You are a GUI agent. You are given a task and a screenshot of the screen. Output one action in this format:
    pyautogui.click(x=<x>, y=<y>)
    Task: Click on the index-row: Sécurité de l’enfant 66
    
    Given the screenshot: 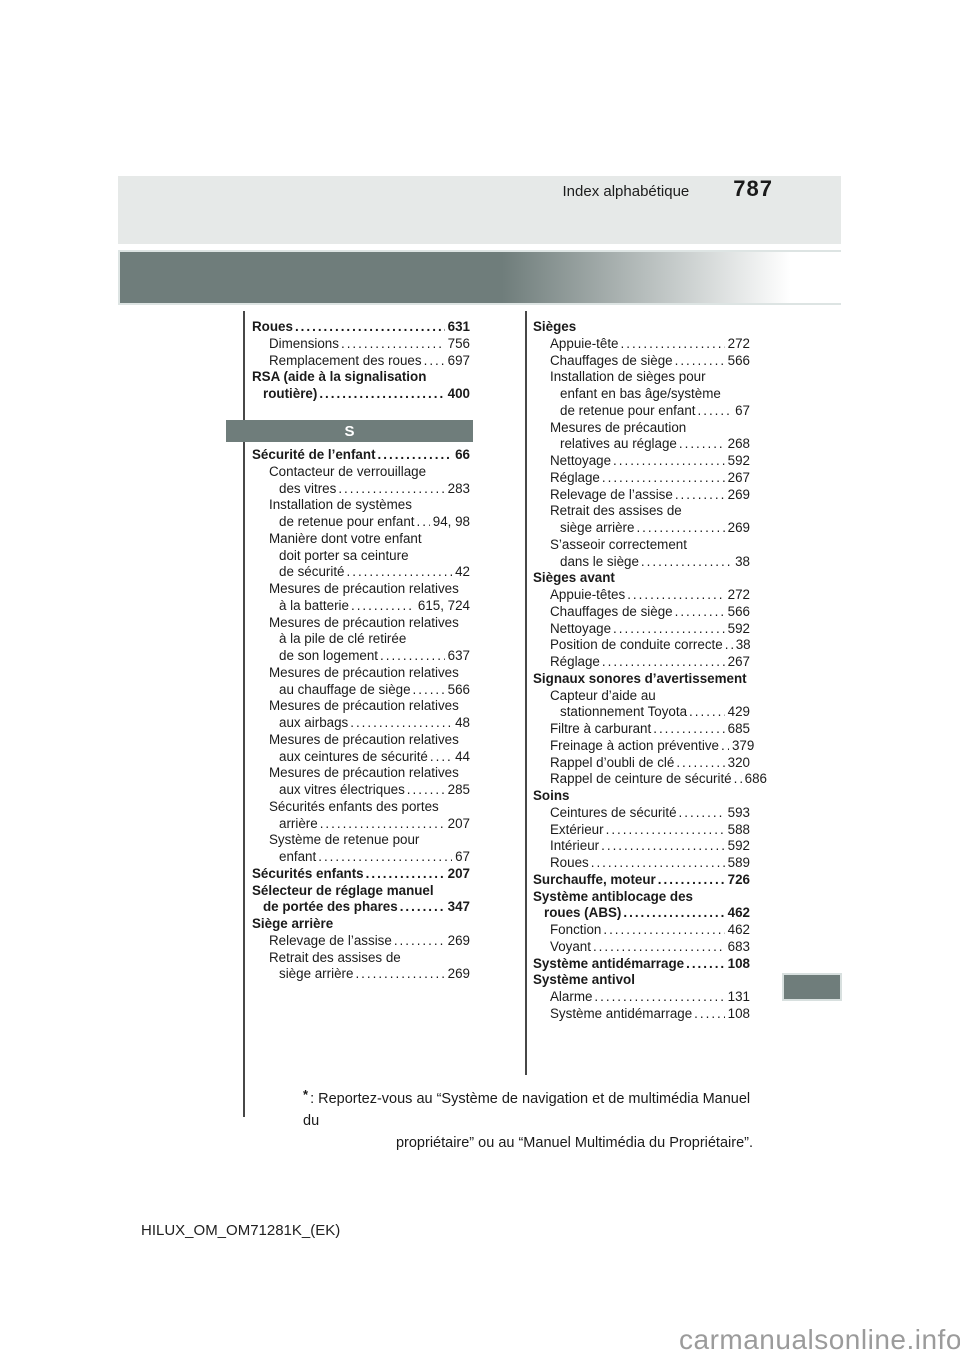 What is the action you would take?
    pyautogui.click(x=361, y=455)
    